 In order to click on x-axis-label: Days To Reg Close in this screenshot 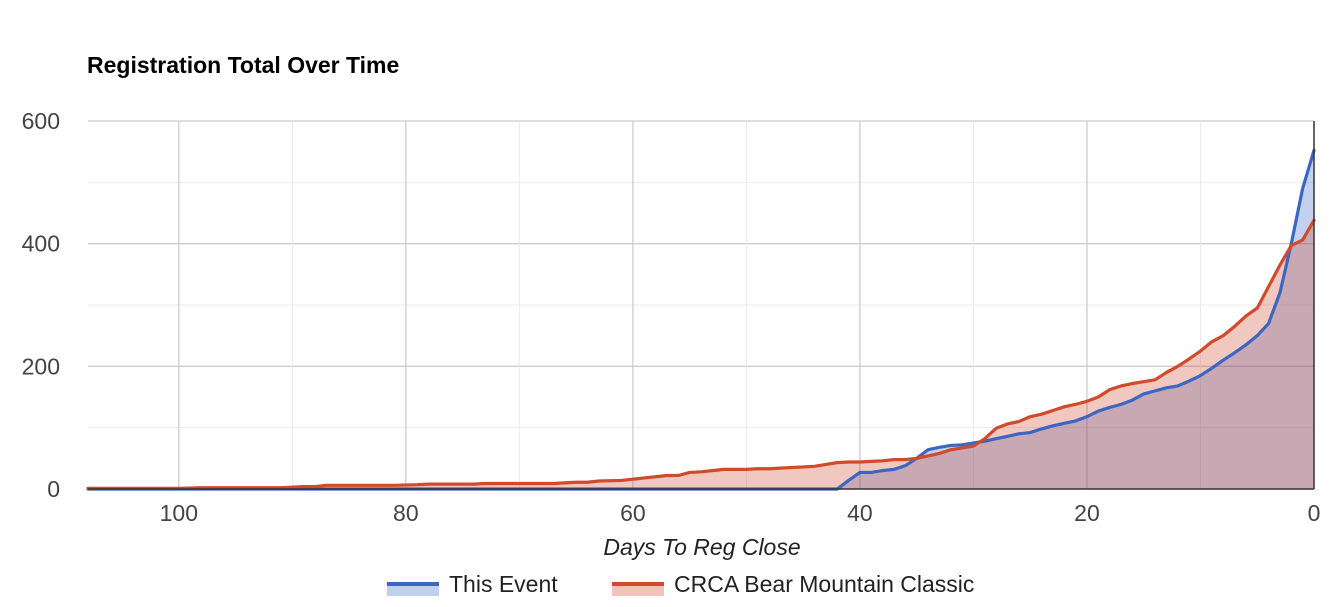, I will do `click(701, 547)`.